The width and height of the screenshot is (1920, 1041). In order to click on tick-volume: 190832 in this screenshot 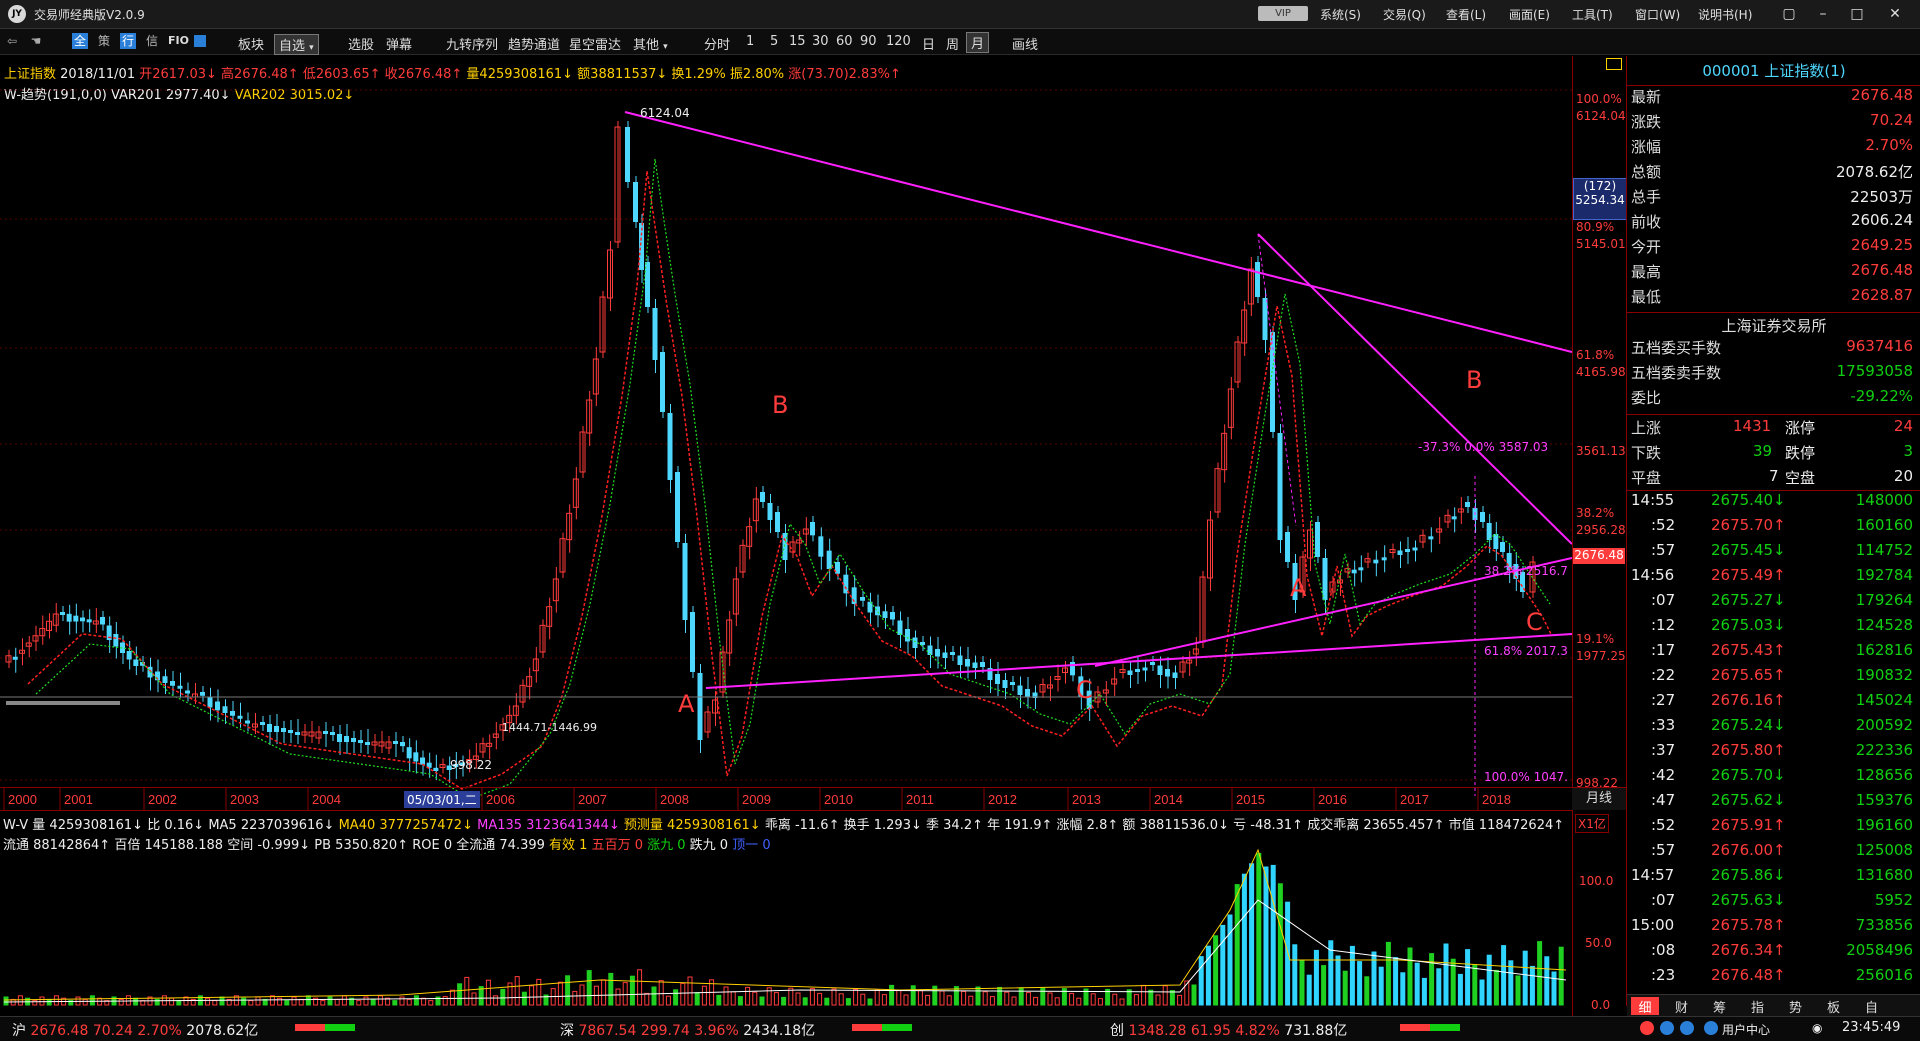, I will do `click(1884, 675)`.